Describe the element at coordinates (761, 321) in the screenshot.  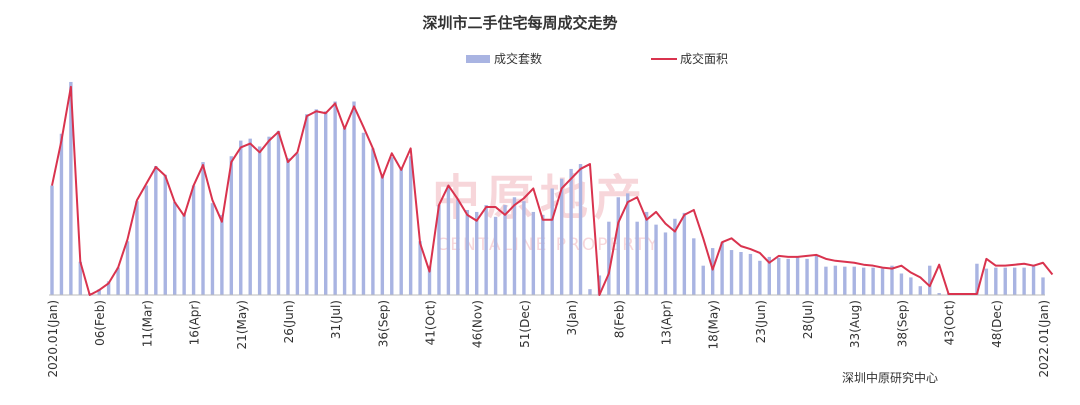
I see `x-tick-label: 23(Jun)` at that location.